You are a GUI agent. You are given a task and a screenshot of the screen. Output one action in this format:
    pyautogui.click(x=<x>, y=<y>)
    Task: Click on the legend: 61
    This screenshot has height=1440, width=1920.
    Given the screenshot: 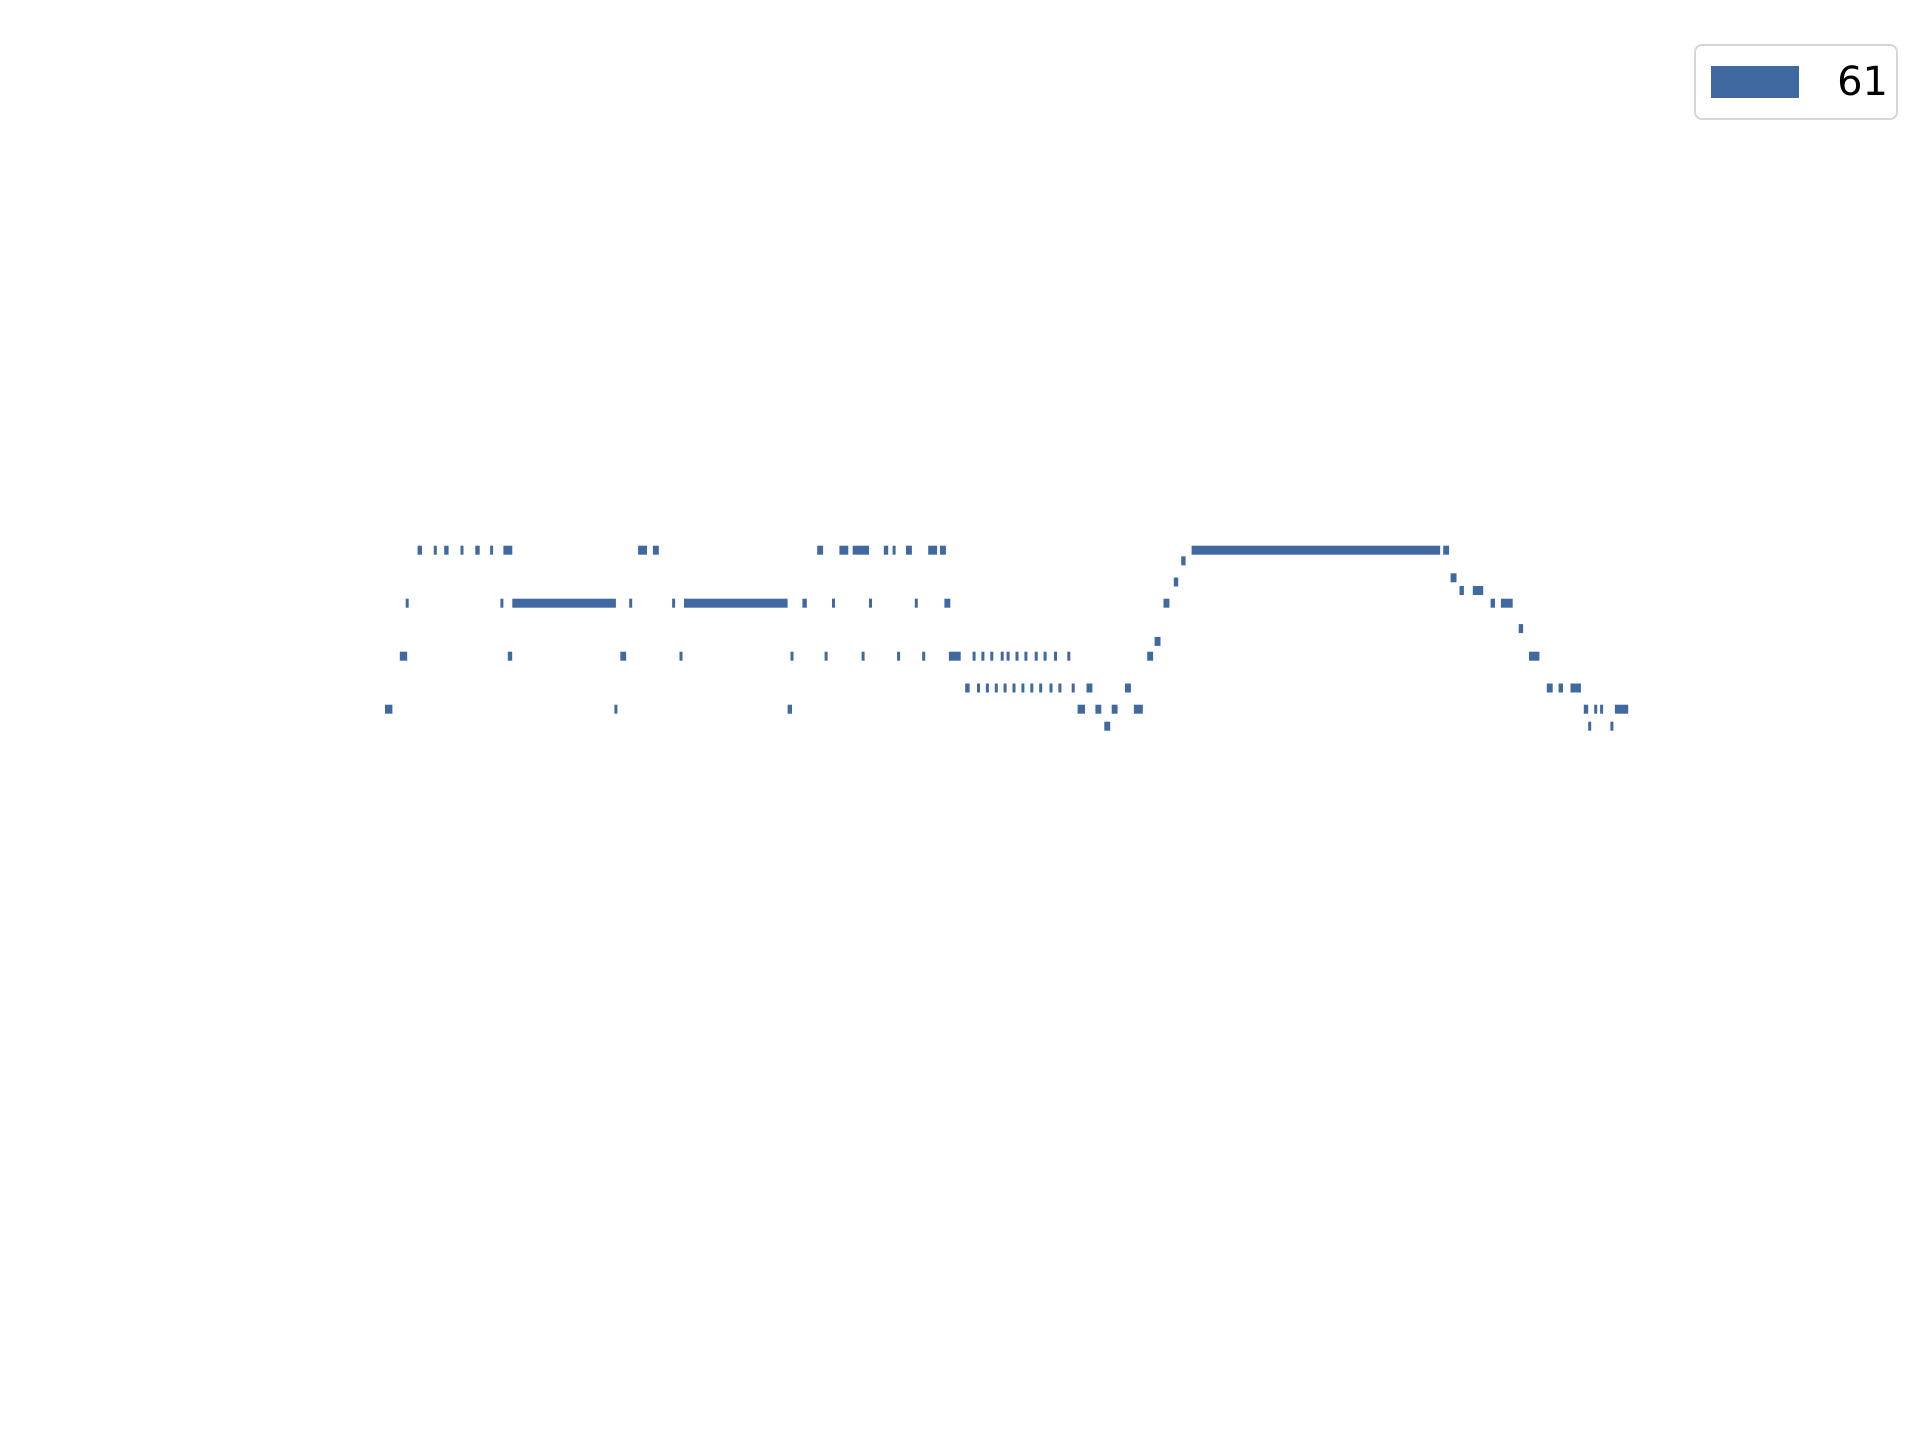 What is the action you would take?
    pyautogui.click(x=1796, y=82)
    